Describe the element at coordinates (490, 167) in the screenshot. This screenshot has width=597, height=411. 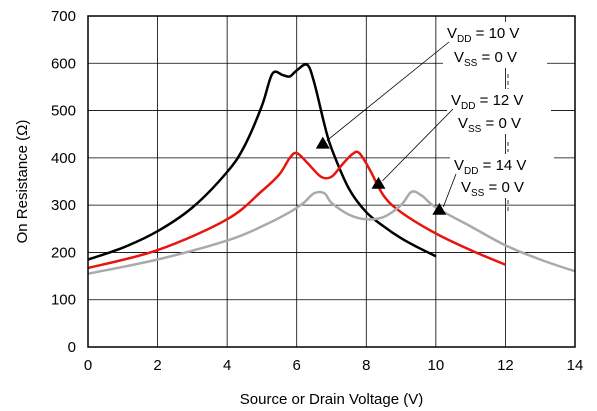
I see `annotation-vdd: VDD = 14 V` at that location.